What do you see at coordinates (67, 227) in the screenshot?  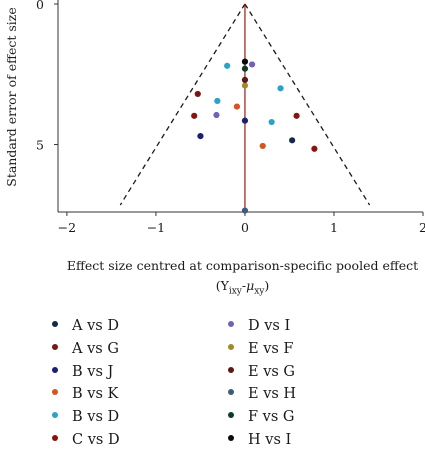 I see `x-tick-label: −2` at bounding box center [67, 227].